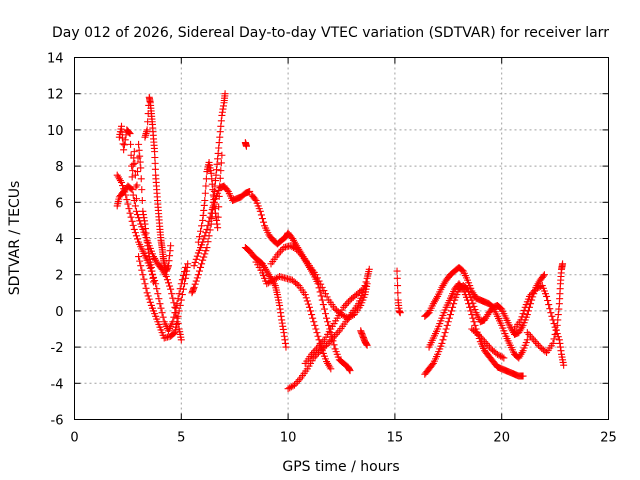  What do you see at coordinates (55, 59) in the screenshot?
I see `y-tick-label: 14` at bounding box center [55, 59].